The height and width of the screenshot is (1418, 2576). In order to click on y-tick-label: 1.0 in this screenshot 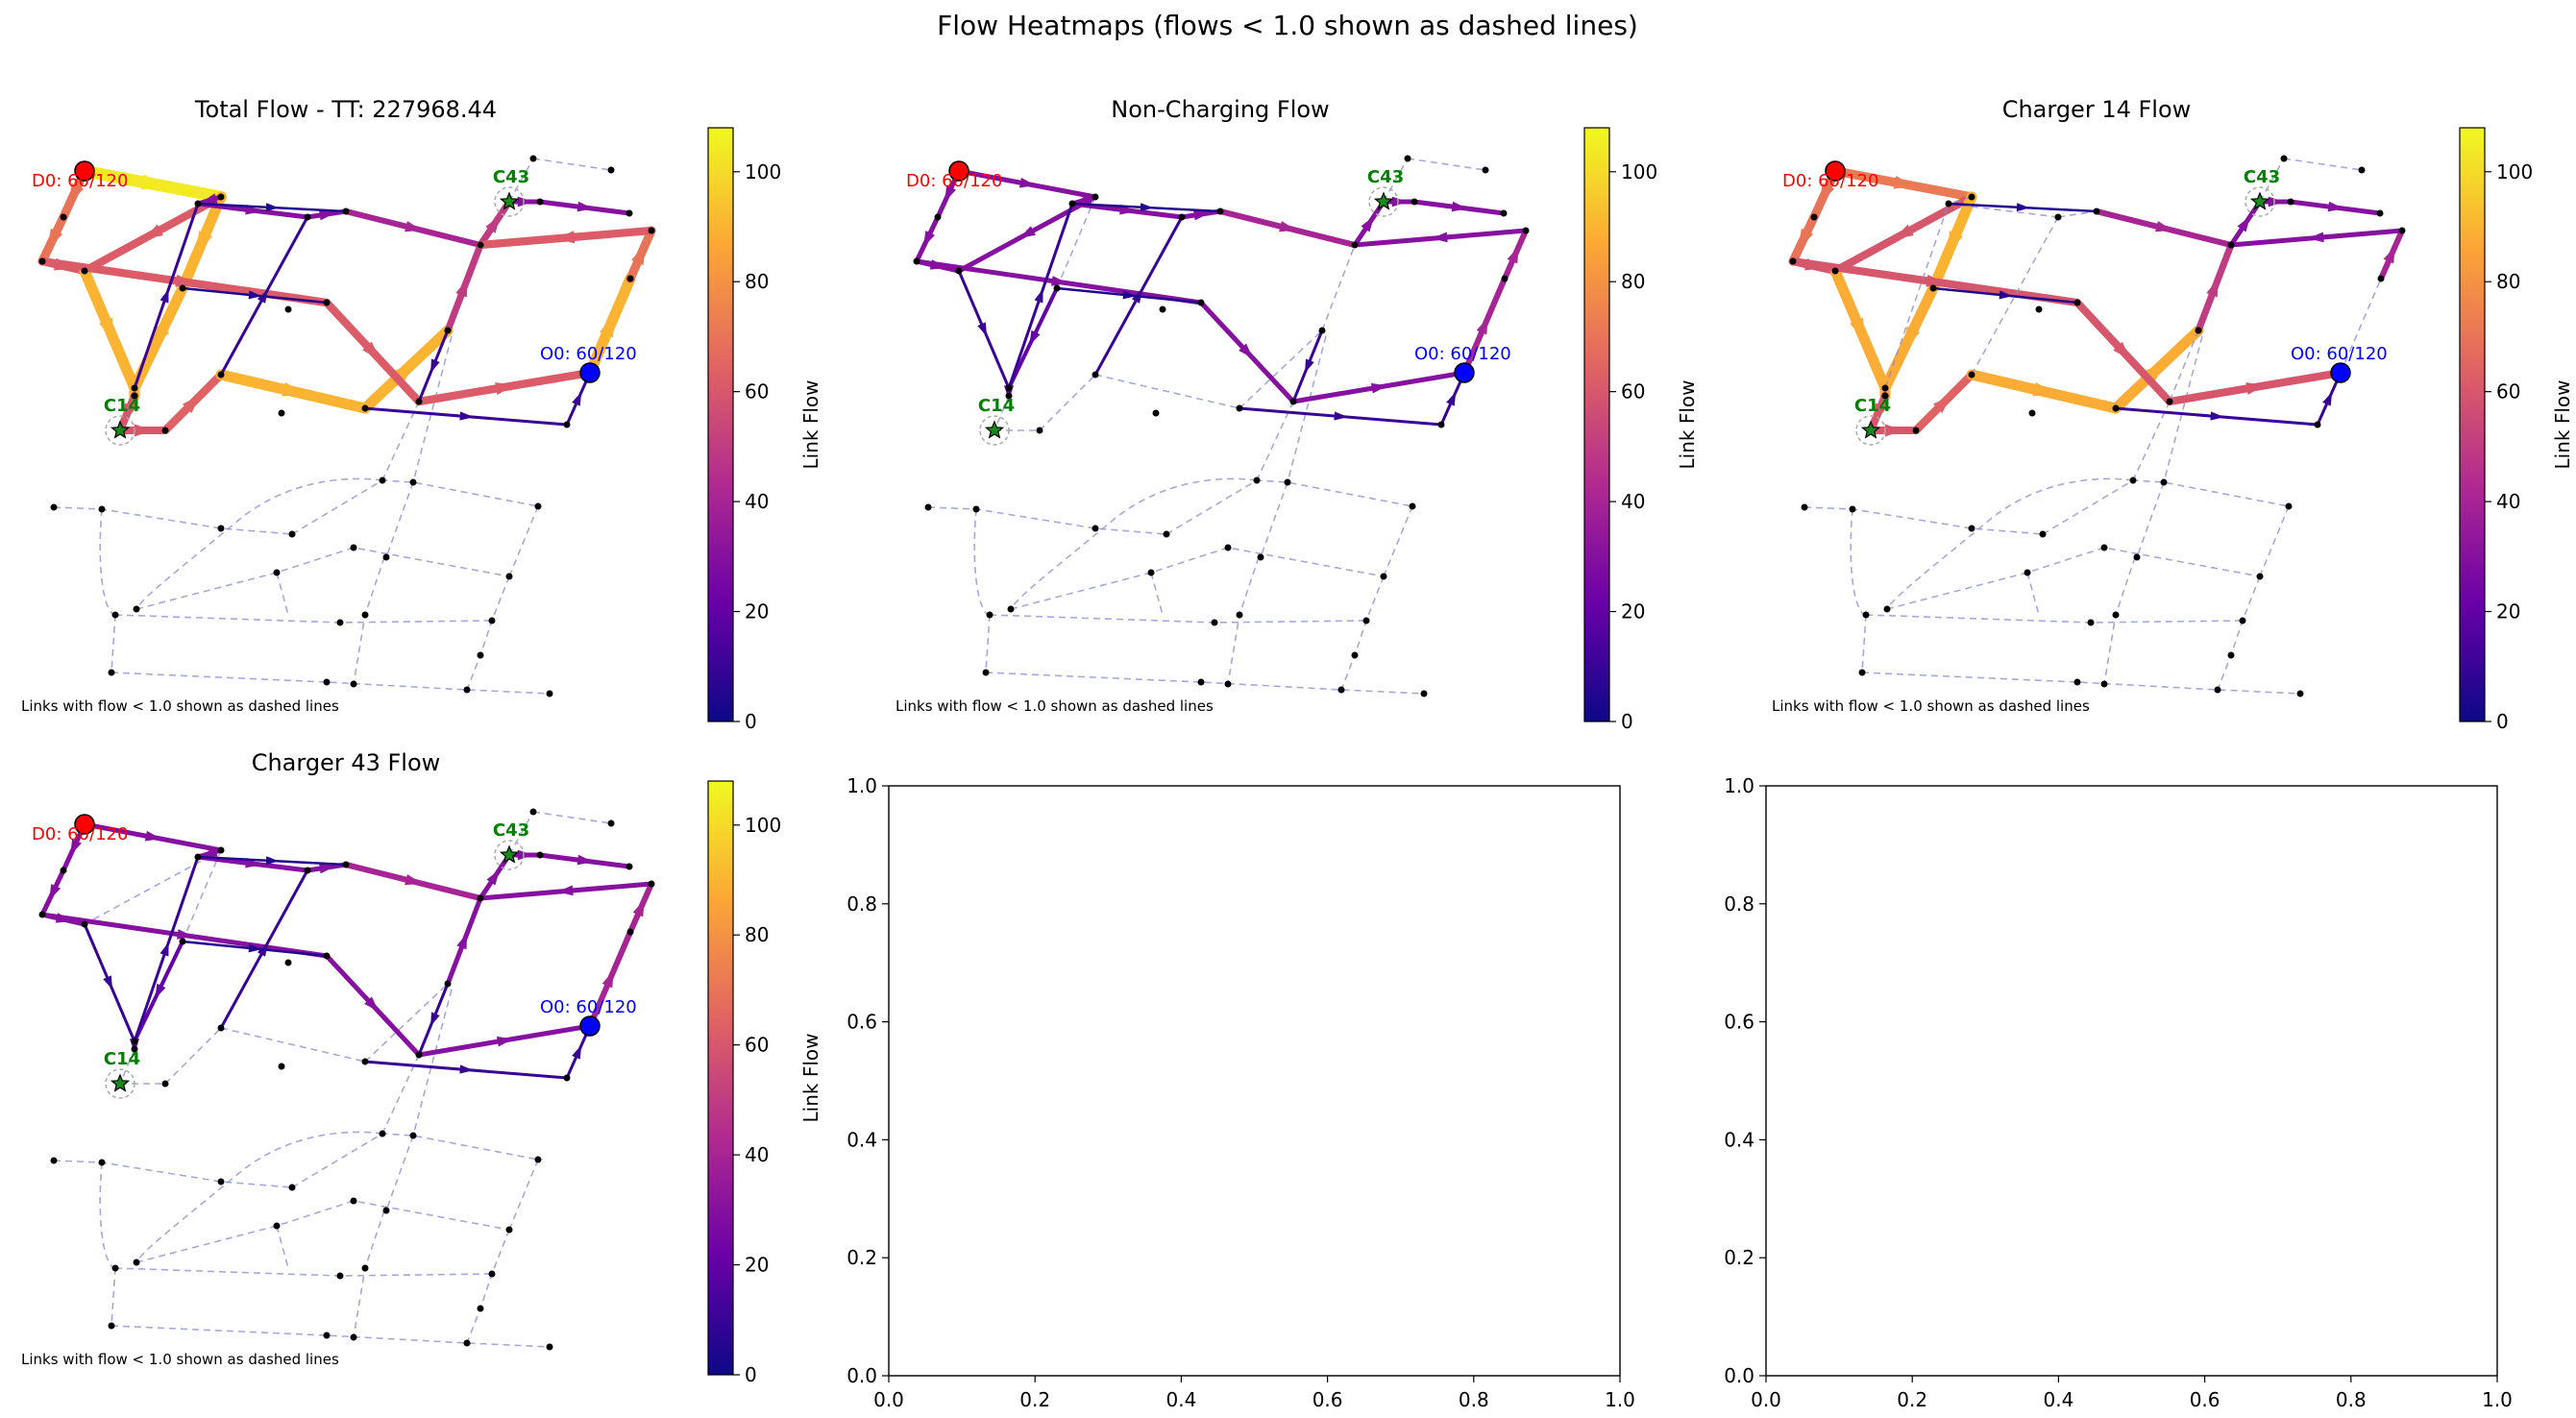, I will do `click(1739, 785)`.